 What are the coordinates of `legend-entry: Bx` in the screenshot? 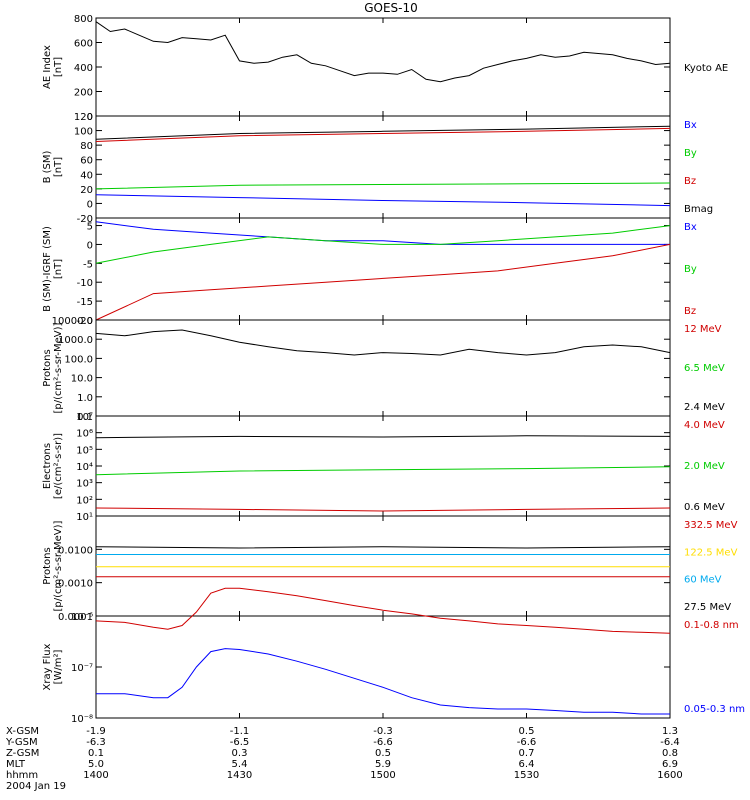 It's located at (690, 227).